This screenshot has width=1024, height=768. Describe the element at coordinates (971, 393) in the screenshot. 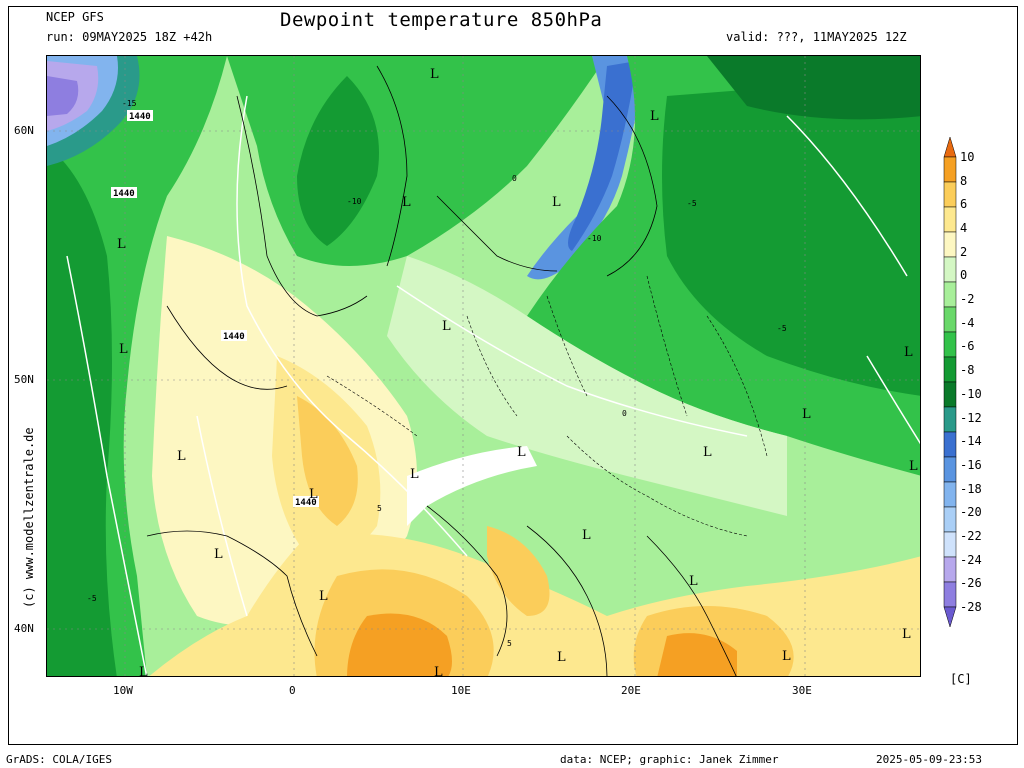

I see `colorbar-tick-label: -10` at that location.